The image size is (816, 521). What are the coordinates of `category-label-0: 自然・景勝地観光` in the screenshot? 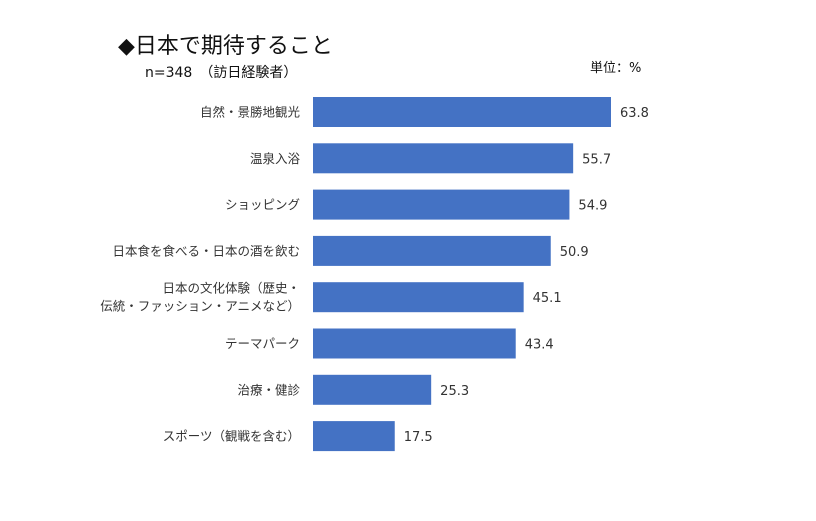 It's located at (250, 112).